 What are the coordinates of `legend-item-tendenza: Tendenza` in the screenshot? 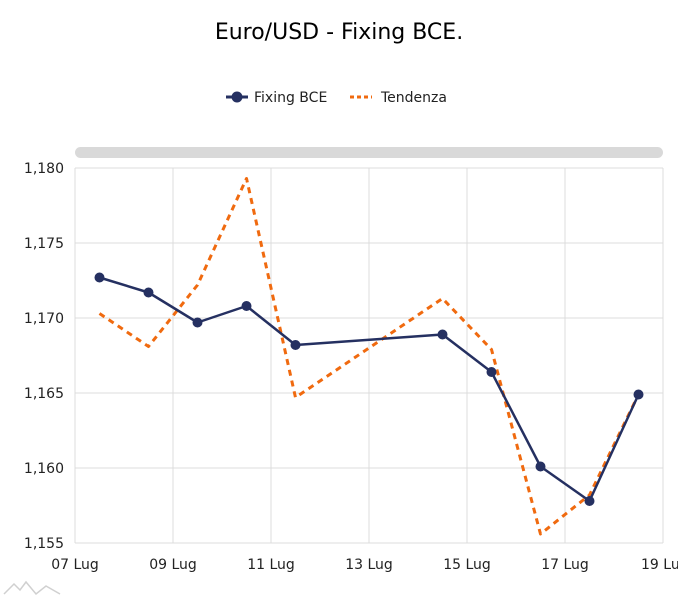 It's located at (398, 98).